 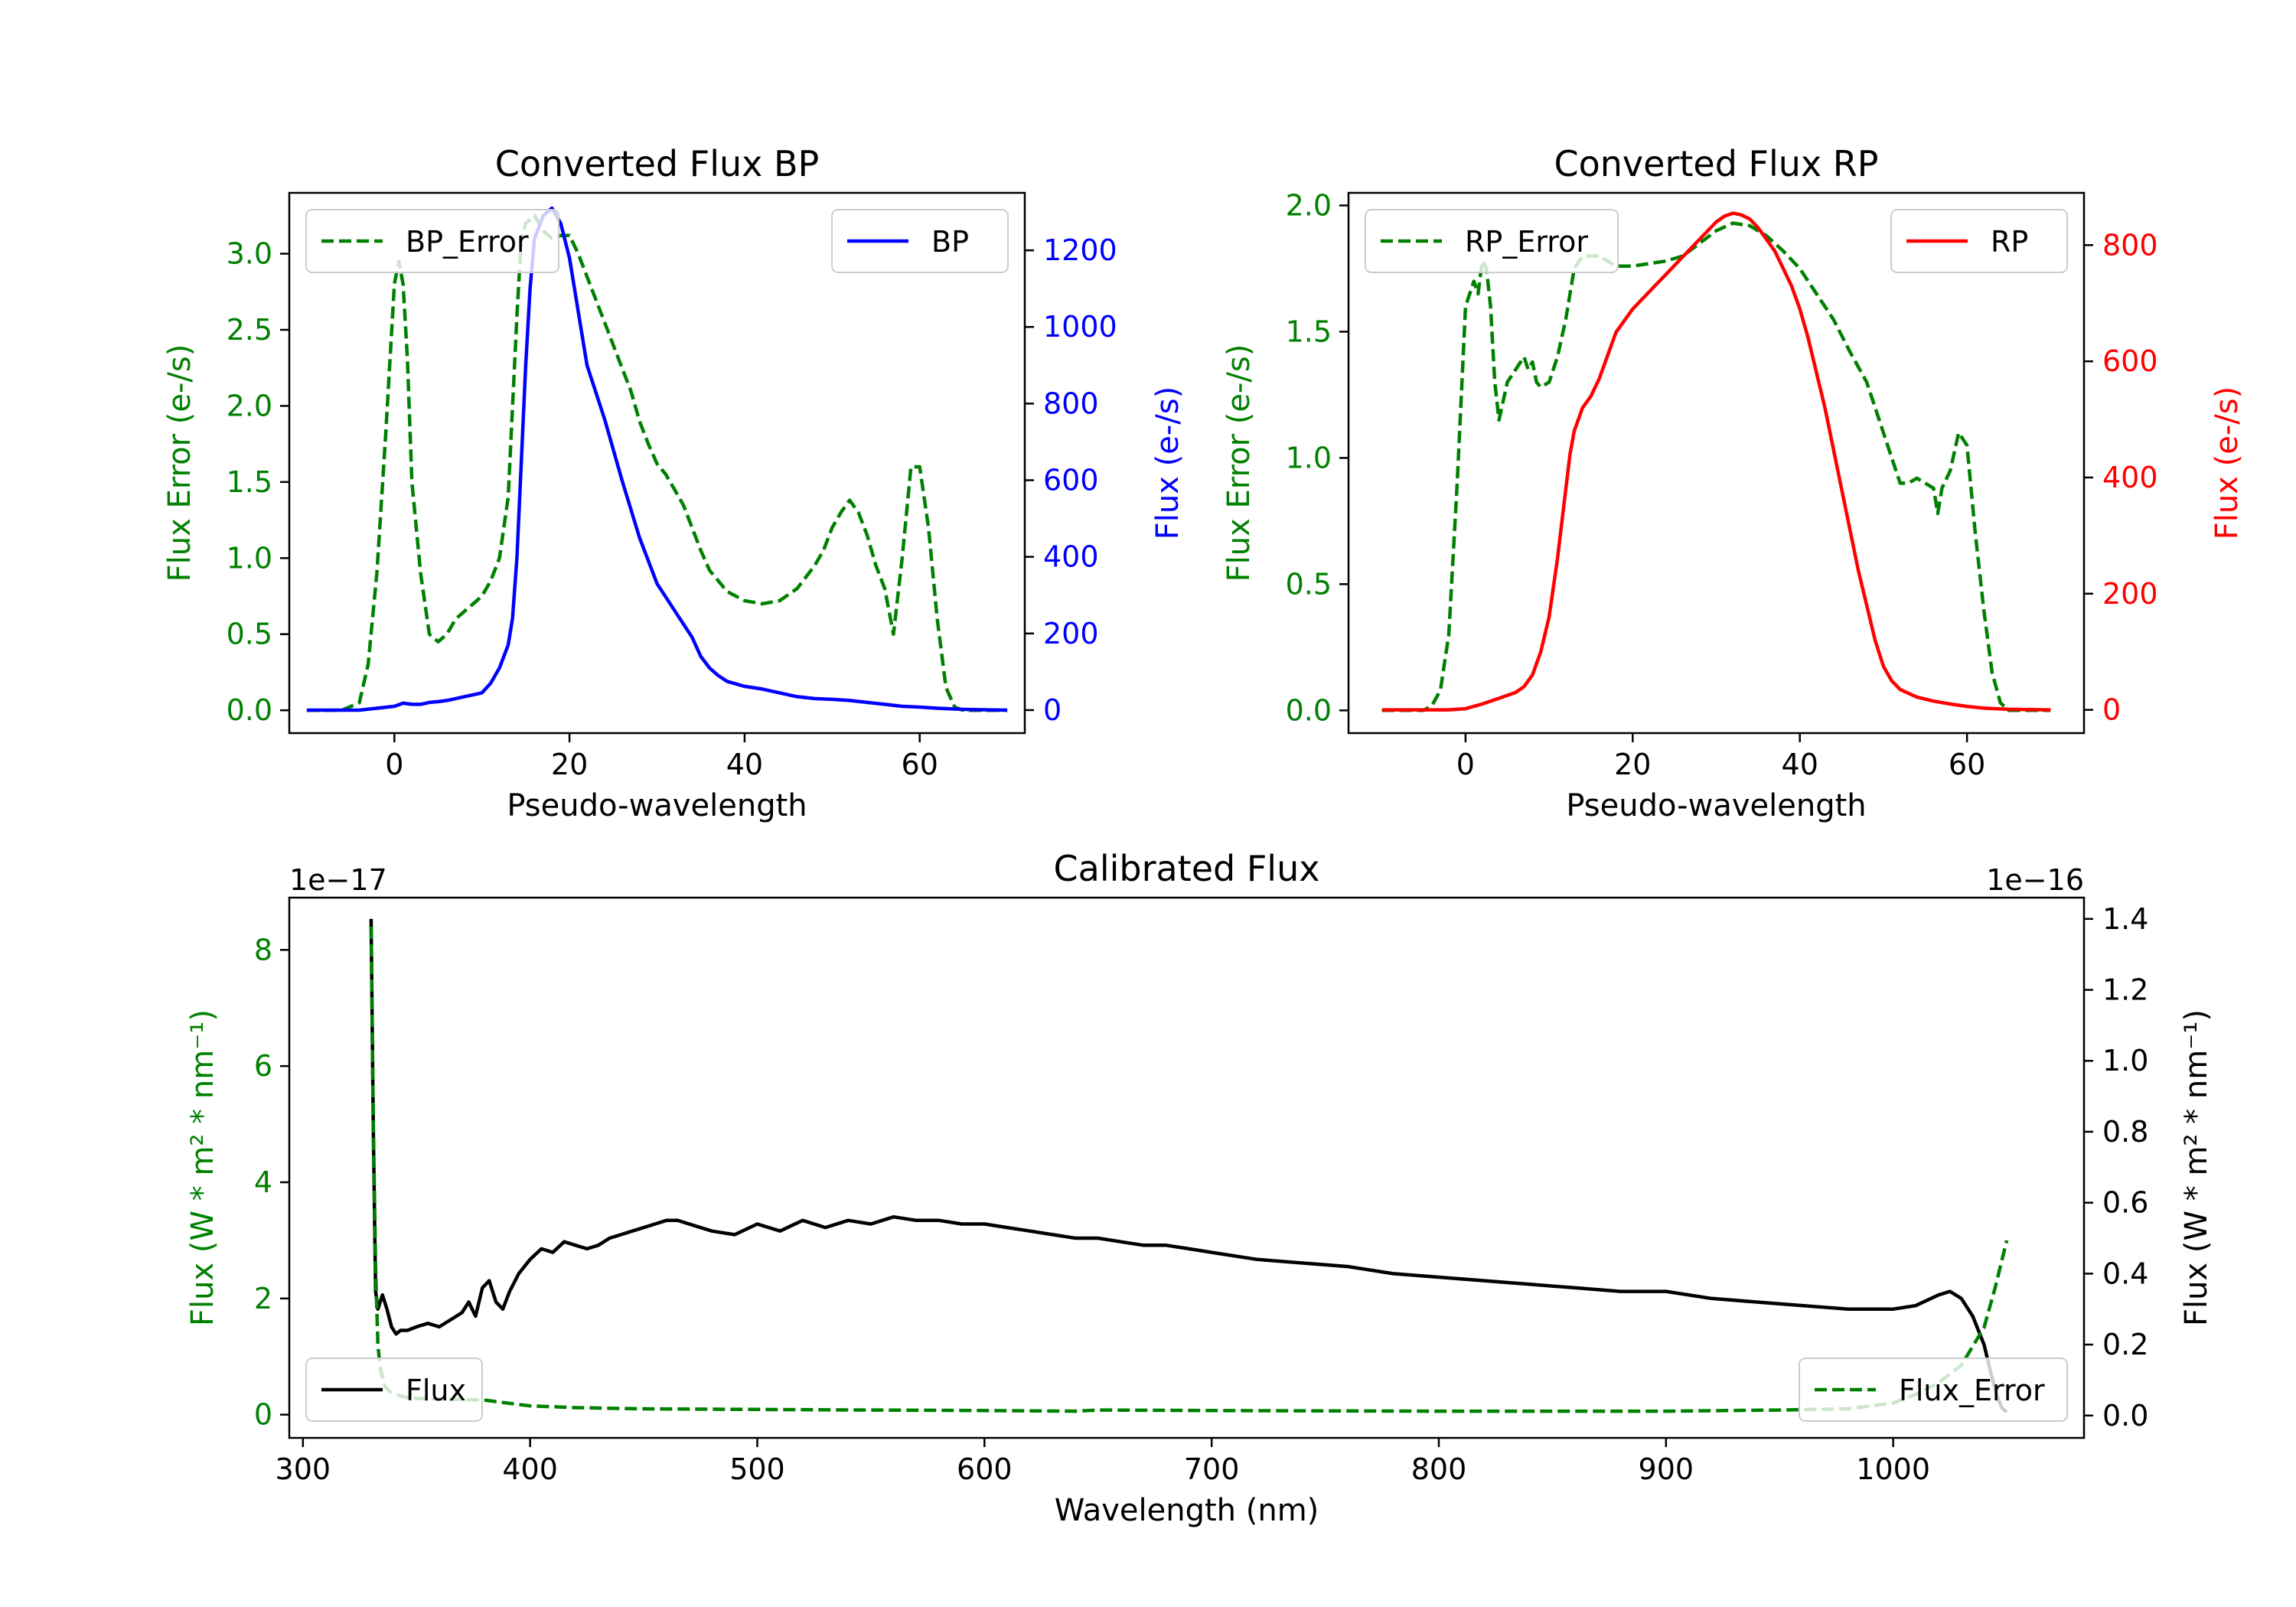 What do you see at coordinates (530, 1469) in the screenshot?
I see `x-tick-label: 400` at bounding box center [530, 1469].